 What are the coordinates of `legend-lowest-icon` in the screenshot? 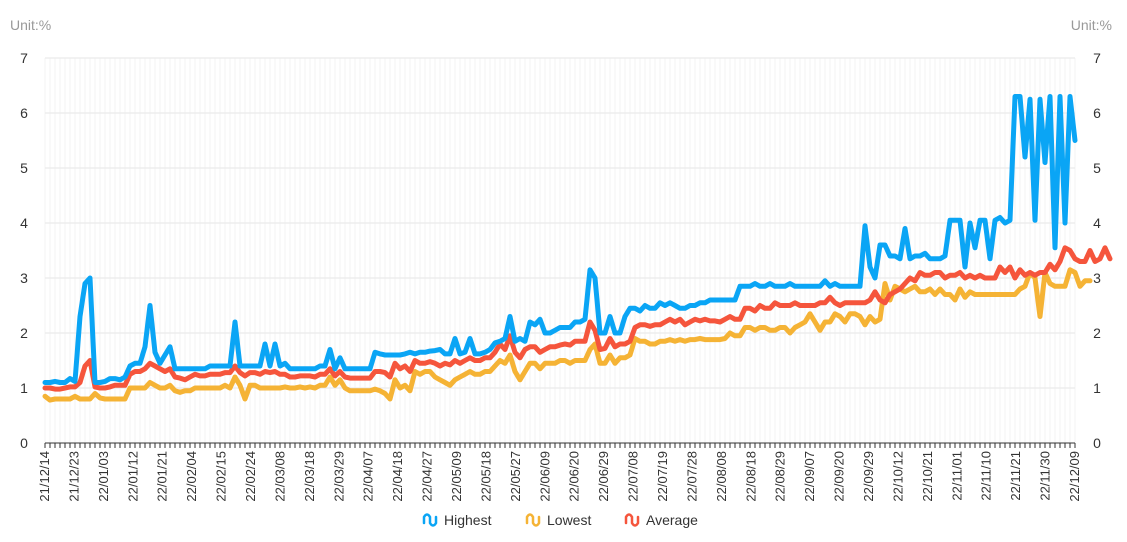 It's located at (533, 520).